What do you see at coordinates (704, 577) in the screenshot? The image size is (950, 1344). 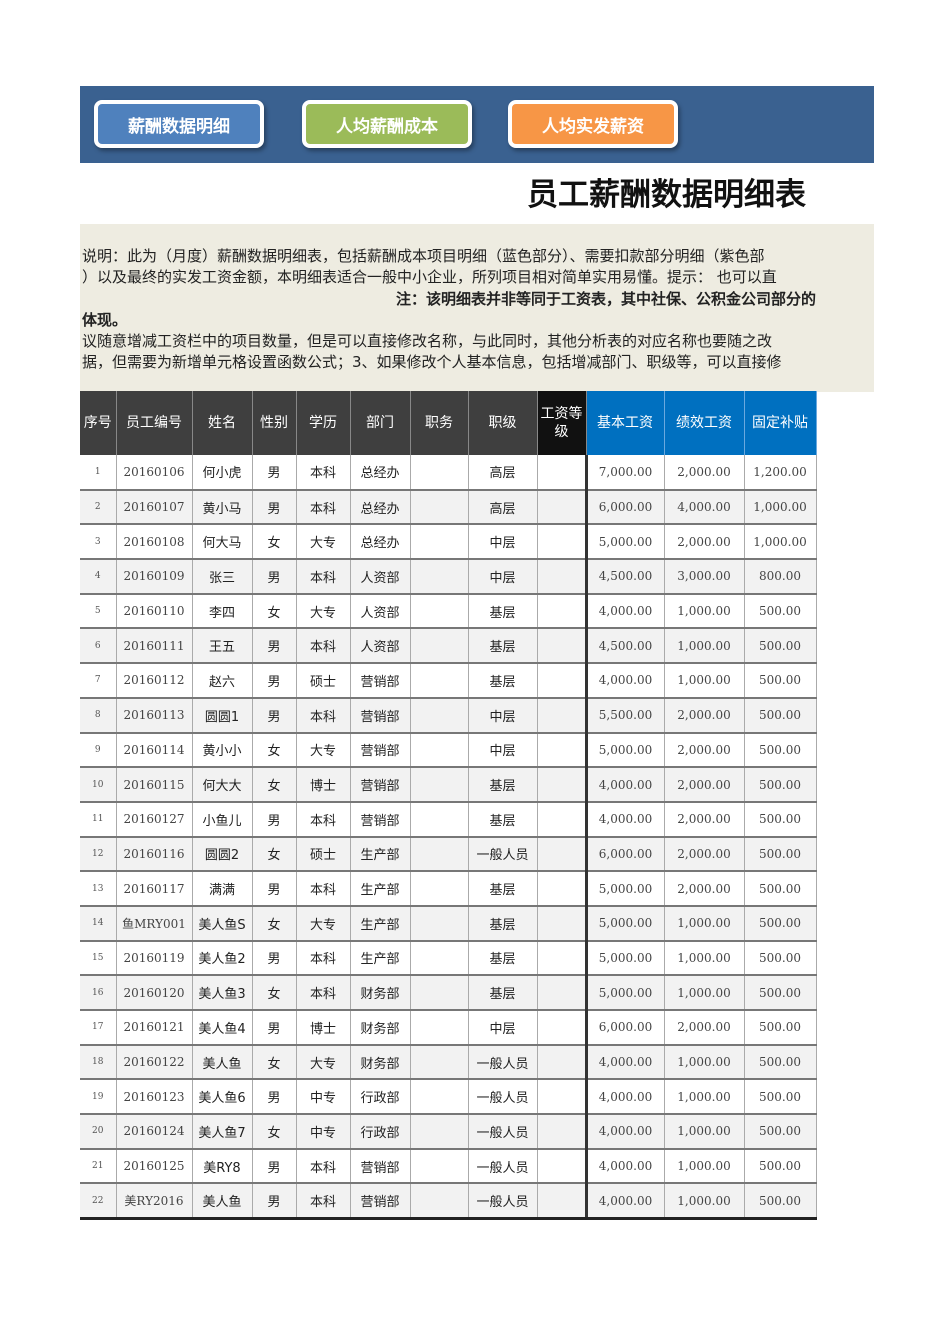 I see `table-cell: 3,000.00` at bounding box center [704, 577].